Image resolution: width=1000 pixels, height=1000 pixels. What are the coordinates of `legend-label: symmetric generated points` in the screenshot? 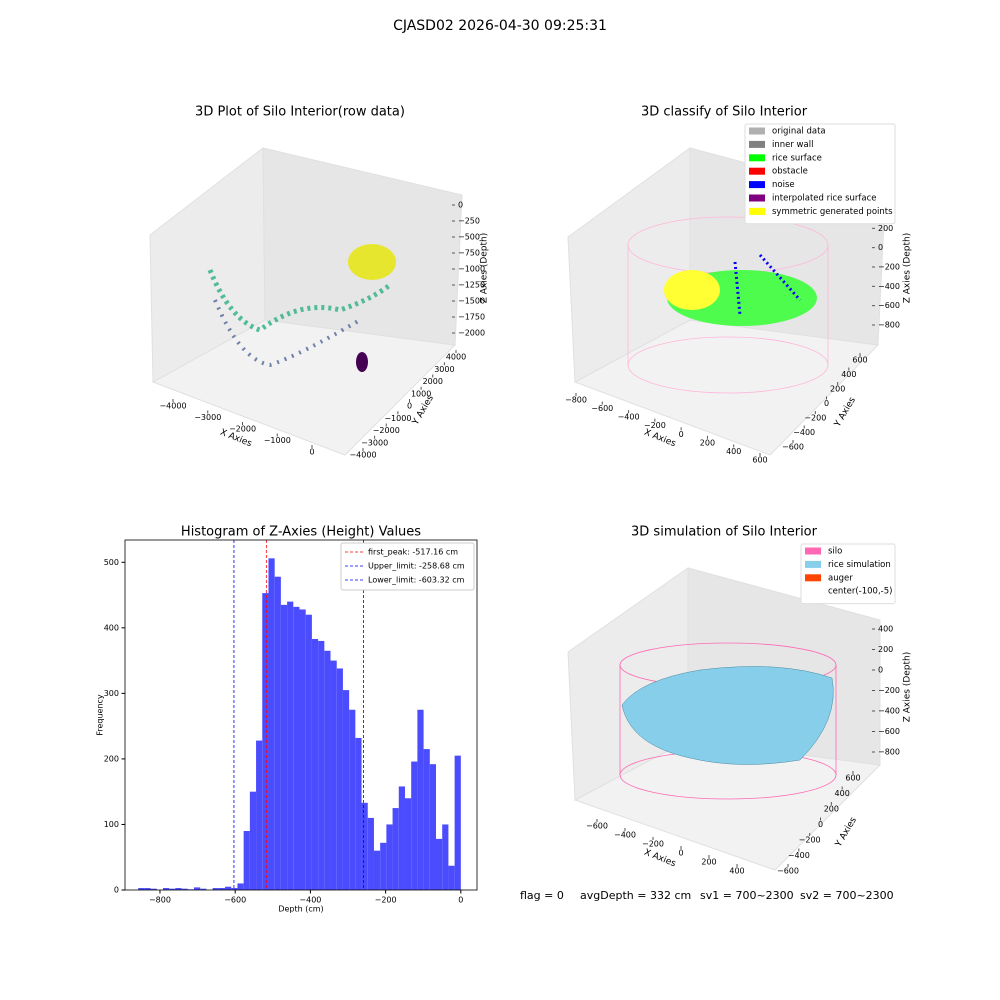 It's located at (832, 212).